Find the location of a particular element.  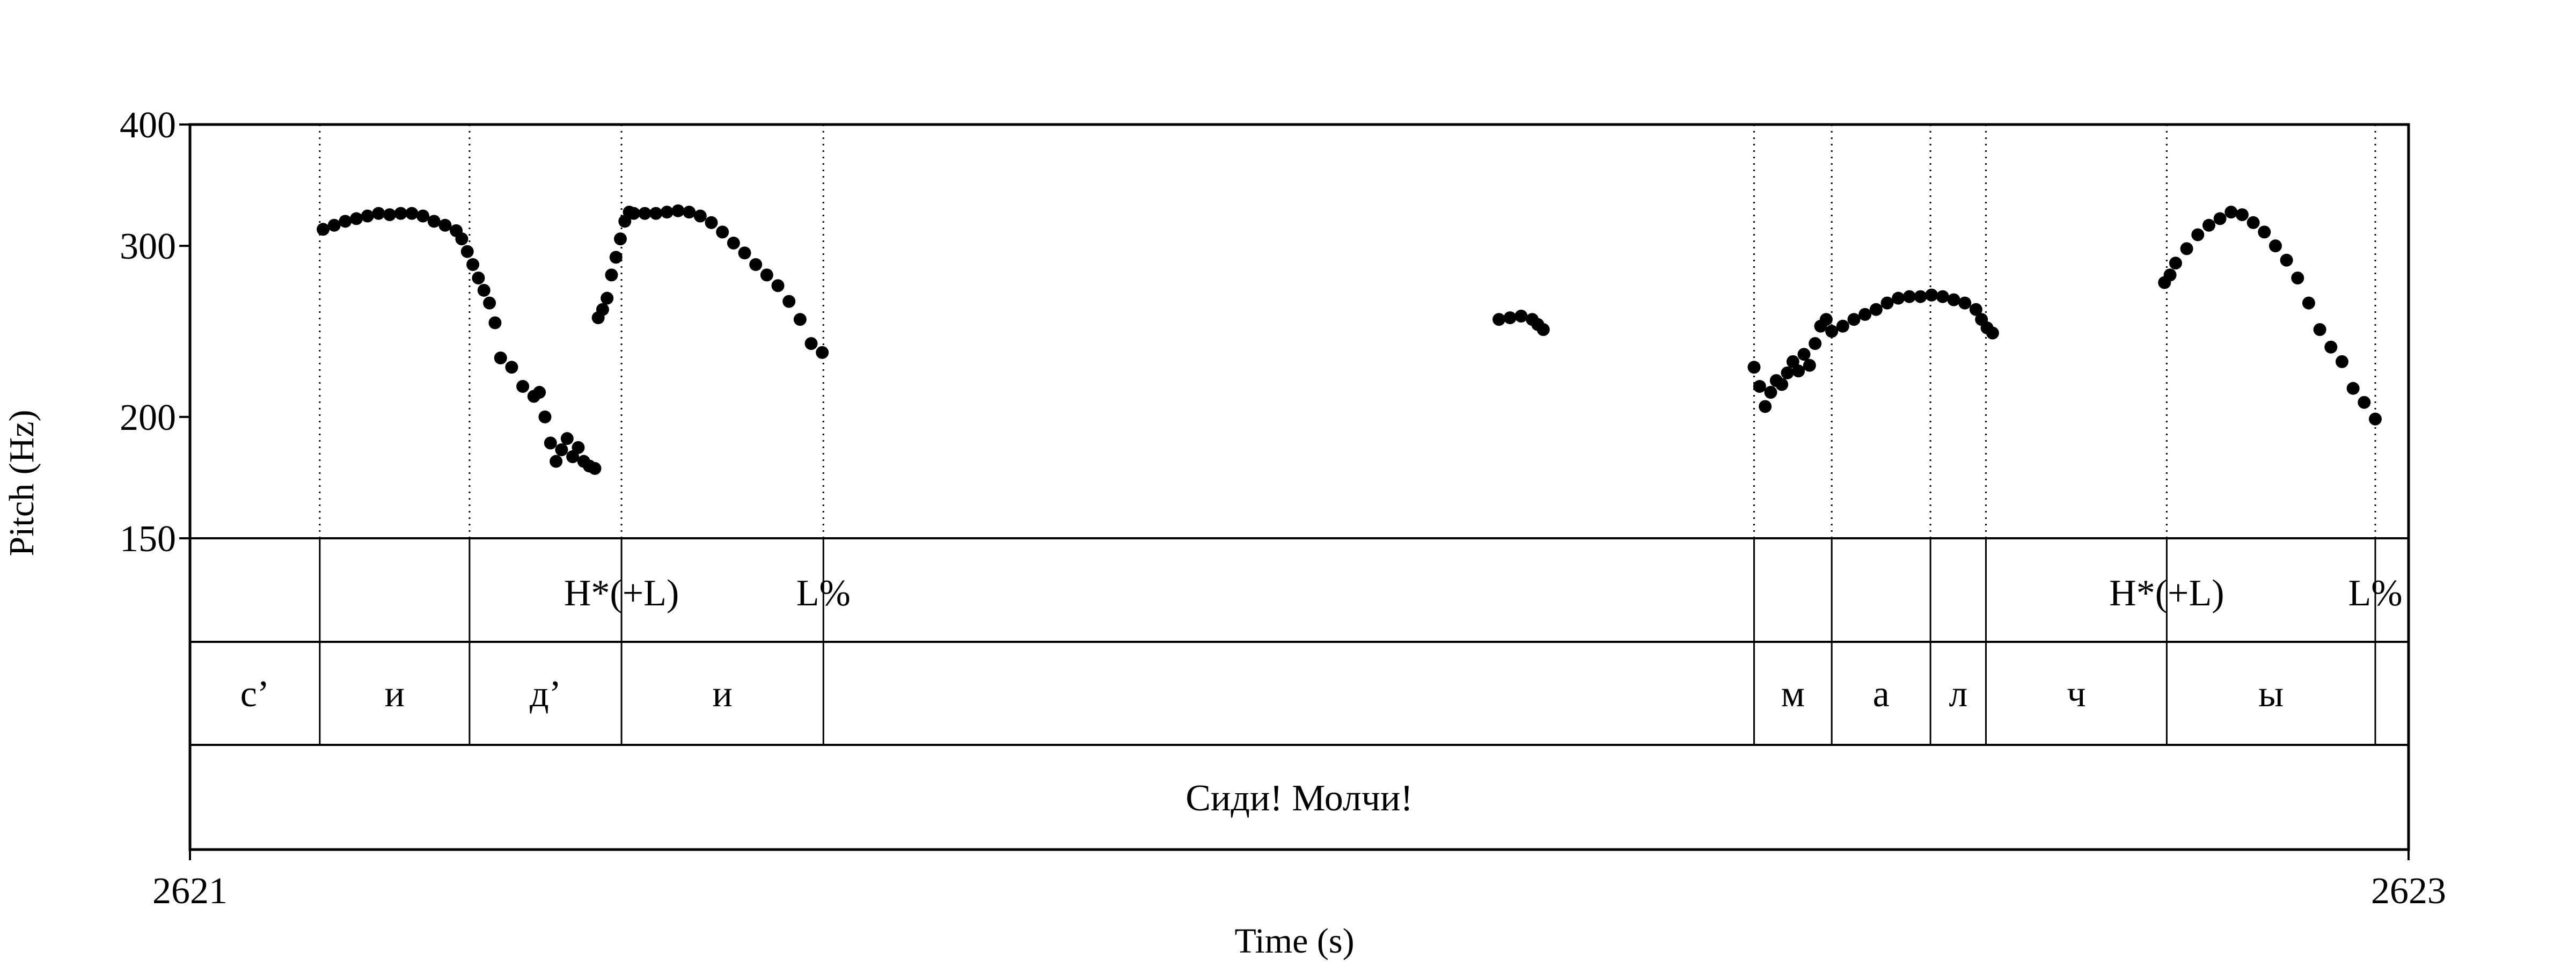

tone-tier: H*(+L) L% H*(+L) L% is located at coordinates (1483, 593).